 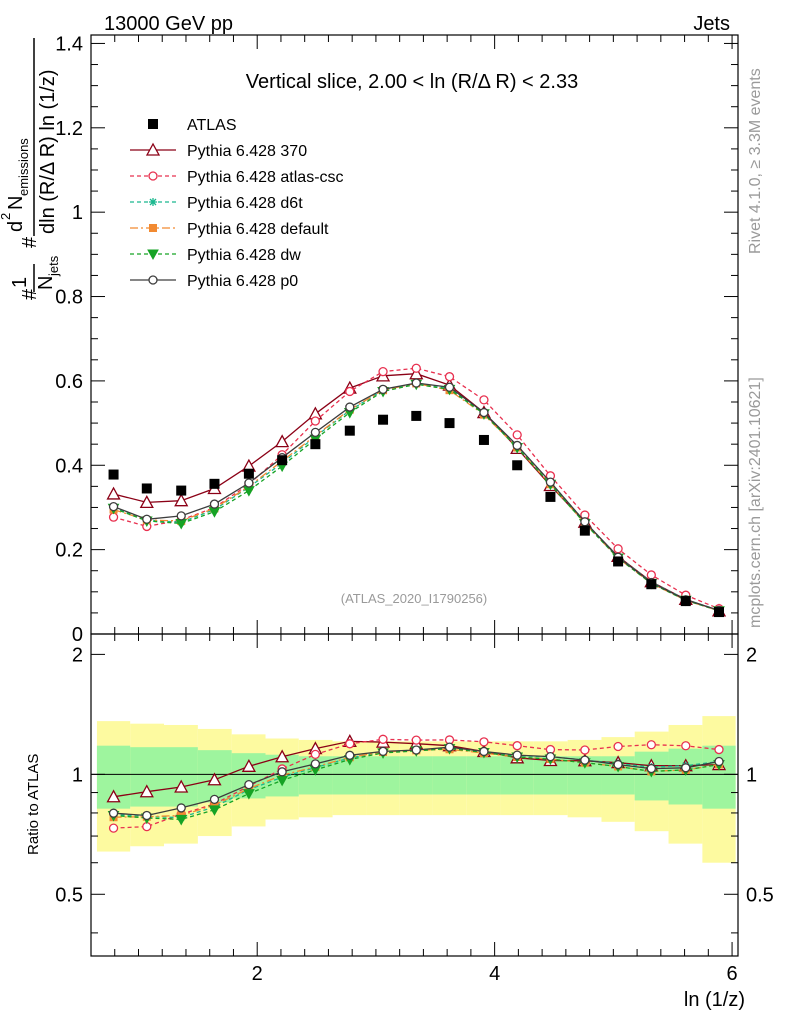 What do you see at coordinates (69, 382) in the screenshot?
I see `y-tick-label: 0.6` at bounding box center [69, 382].